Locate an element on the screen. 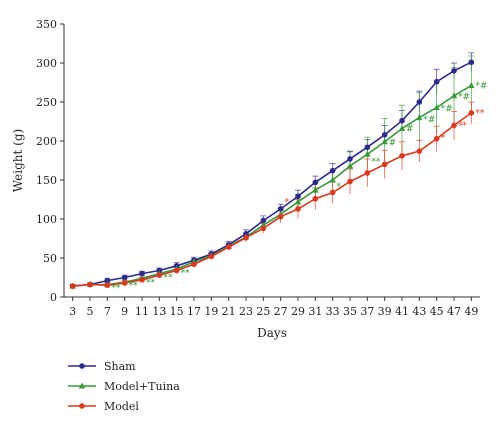 The image size is (500, 428). x-tick-label: 9 is located at coordinates (124, 311).